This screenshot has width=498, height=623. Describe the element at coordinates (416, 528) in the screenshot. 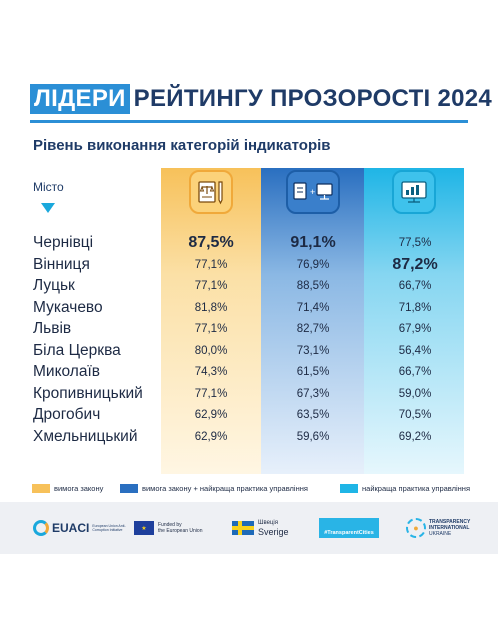

I see `ti-mark-icon: ●` at that location.